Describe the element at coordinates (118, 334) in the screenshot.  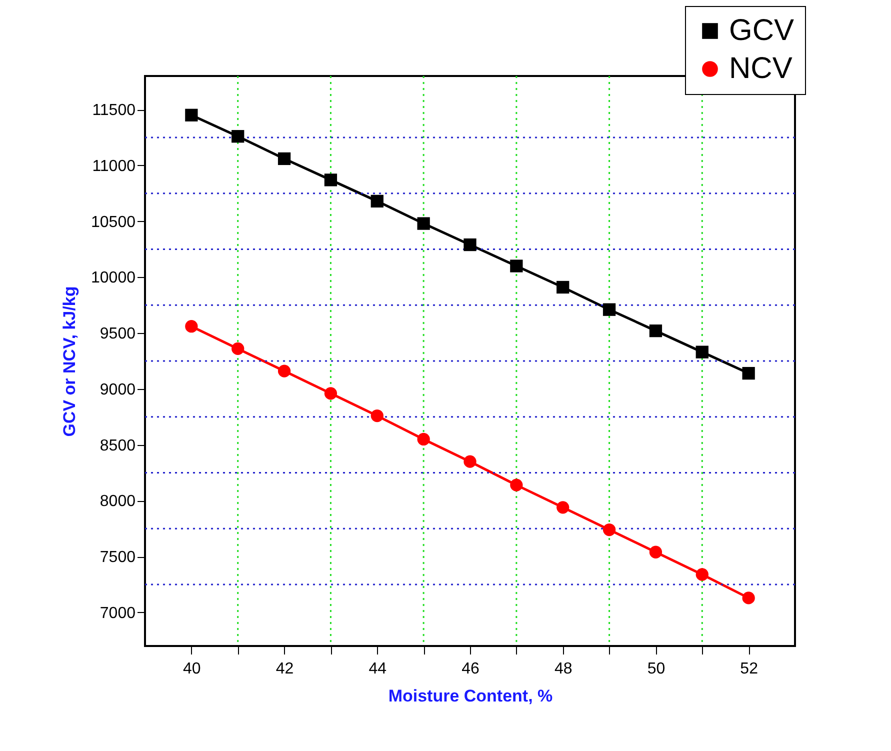
I see `y-tick-label: 9500` at that location.